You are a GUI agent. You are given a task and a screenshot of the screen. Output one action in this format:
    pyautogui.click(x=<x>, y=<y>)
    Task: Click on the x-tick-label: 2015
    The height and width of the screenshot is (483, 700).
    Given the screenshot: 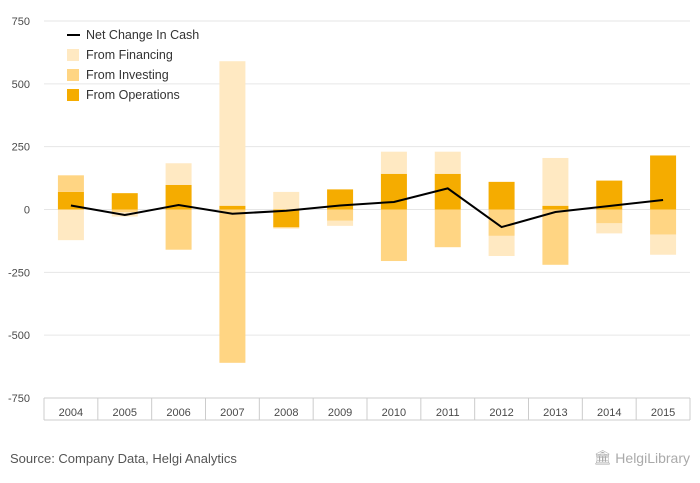 What is the action you would take?
    pyautogui.click(x=663, y=413)
    